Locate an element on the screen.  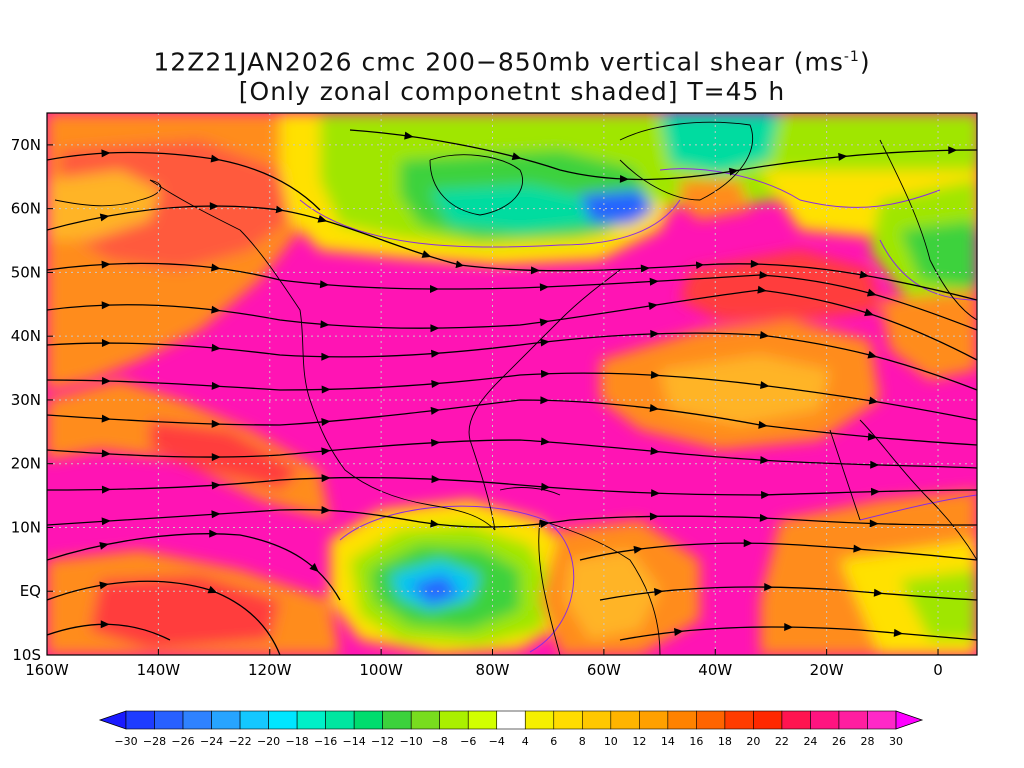
colorbar-label: 30 is located at coordinates (896, 741).